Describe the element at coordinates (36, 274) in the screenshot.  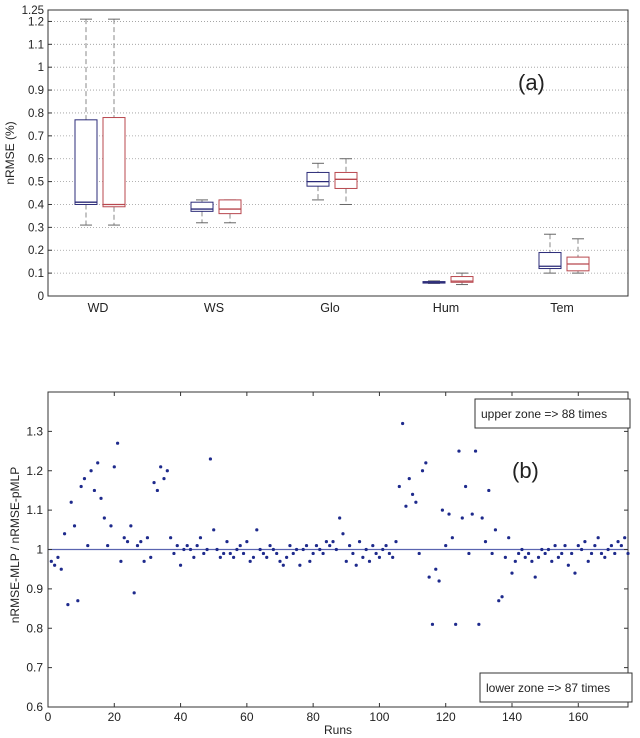
I see `y-tick-label: 0.1` at that location.